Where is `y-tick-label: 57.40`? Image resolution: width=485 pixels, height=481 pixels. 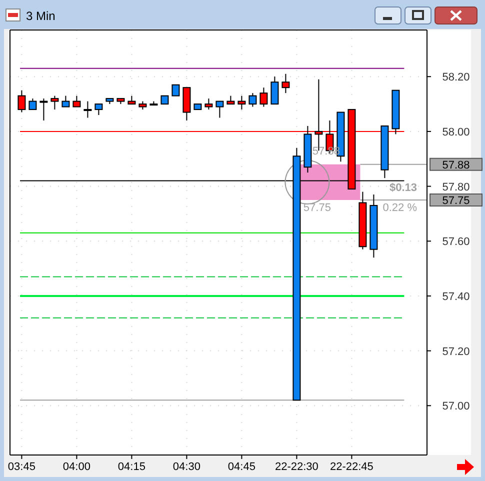 y-tick-label: 57.40 is located at coordinates (456, 296).